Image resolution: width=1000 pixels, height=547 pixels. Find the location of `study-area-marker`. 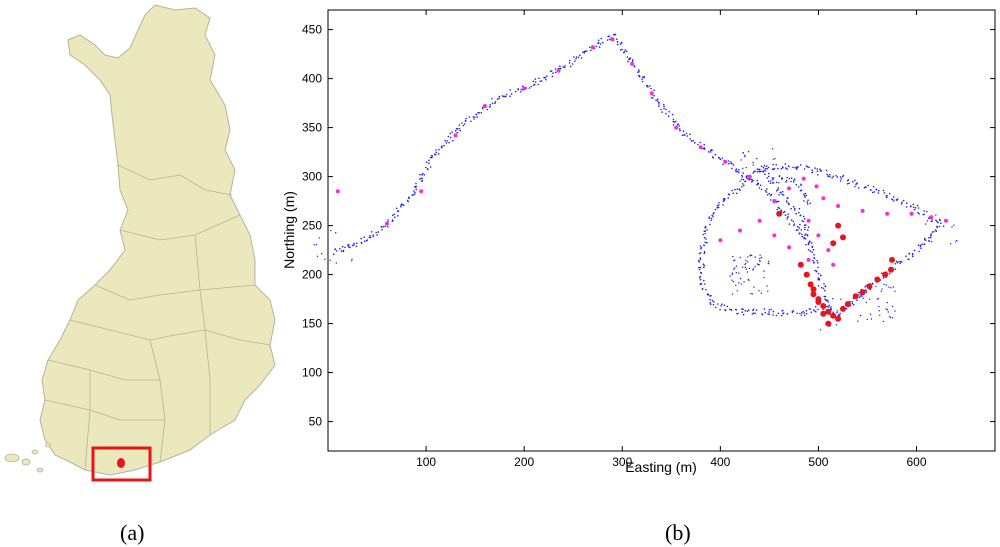

study-area-marker is located at coordinates (121, 463).